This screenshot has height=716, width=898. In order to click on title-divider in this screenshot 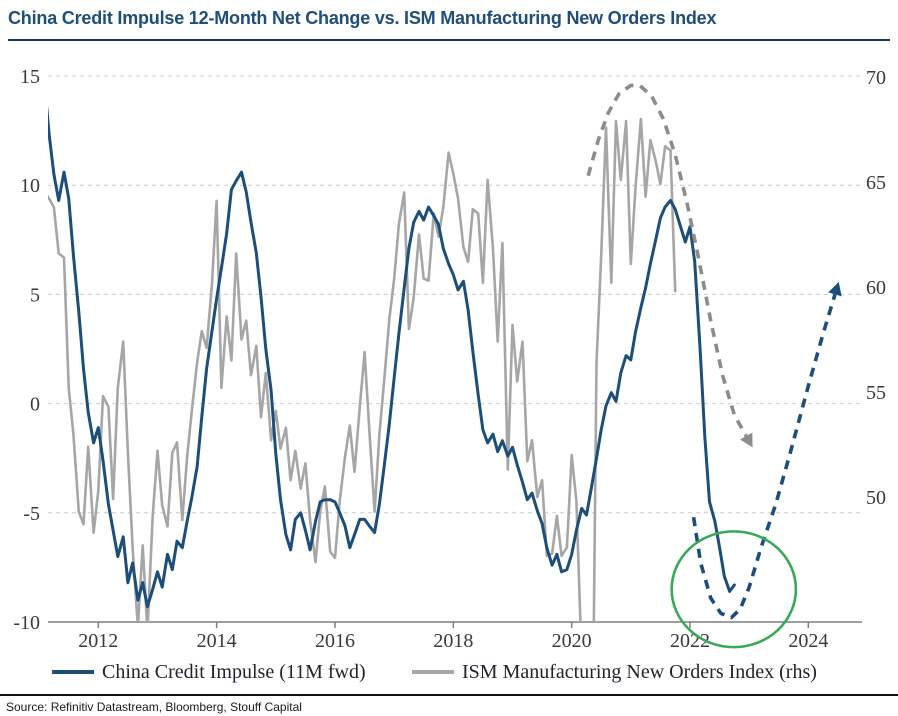, I will do `click(449, 40)`.